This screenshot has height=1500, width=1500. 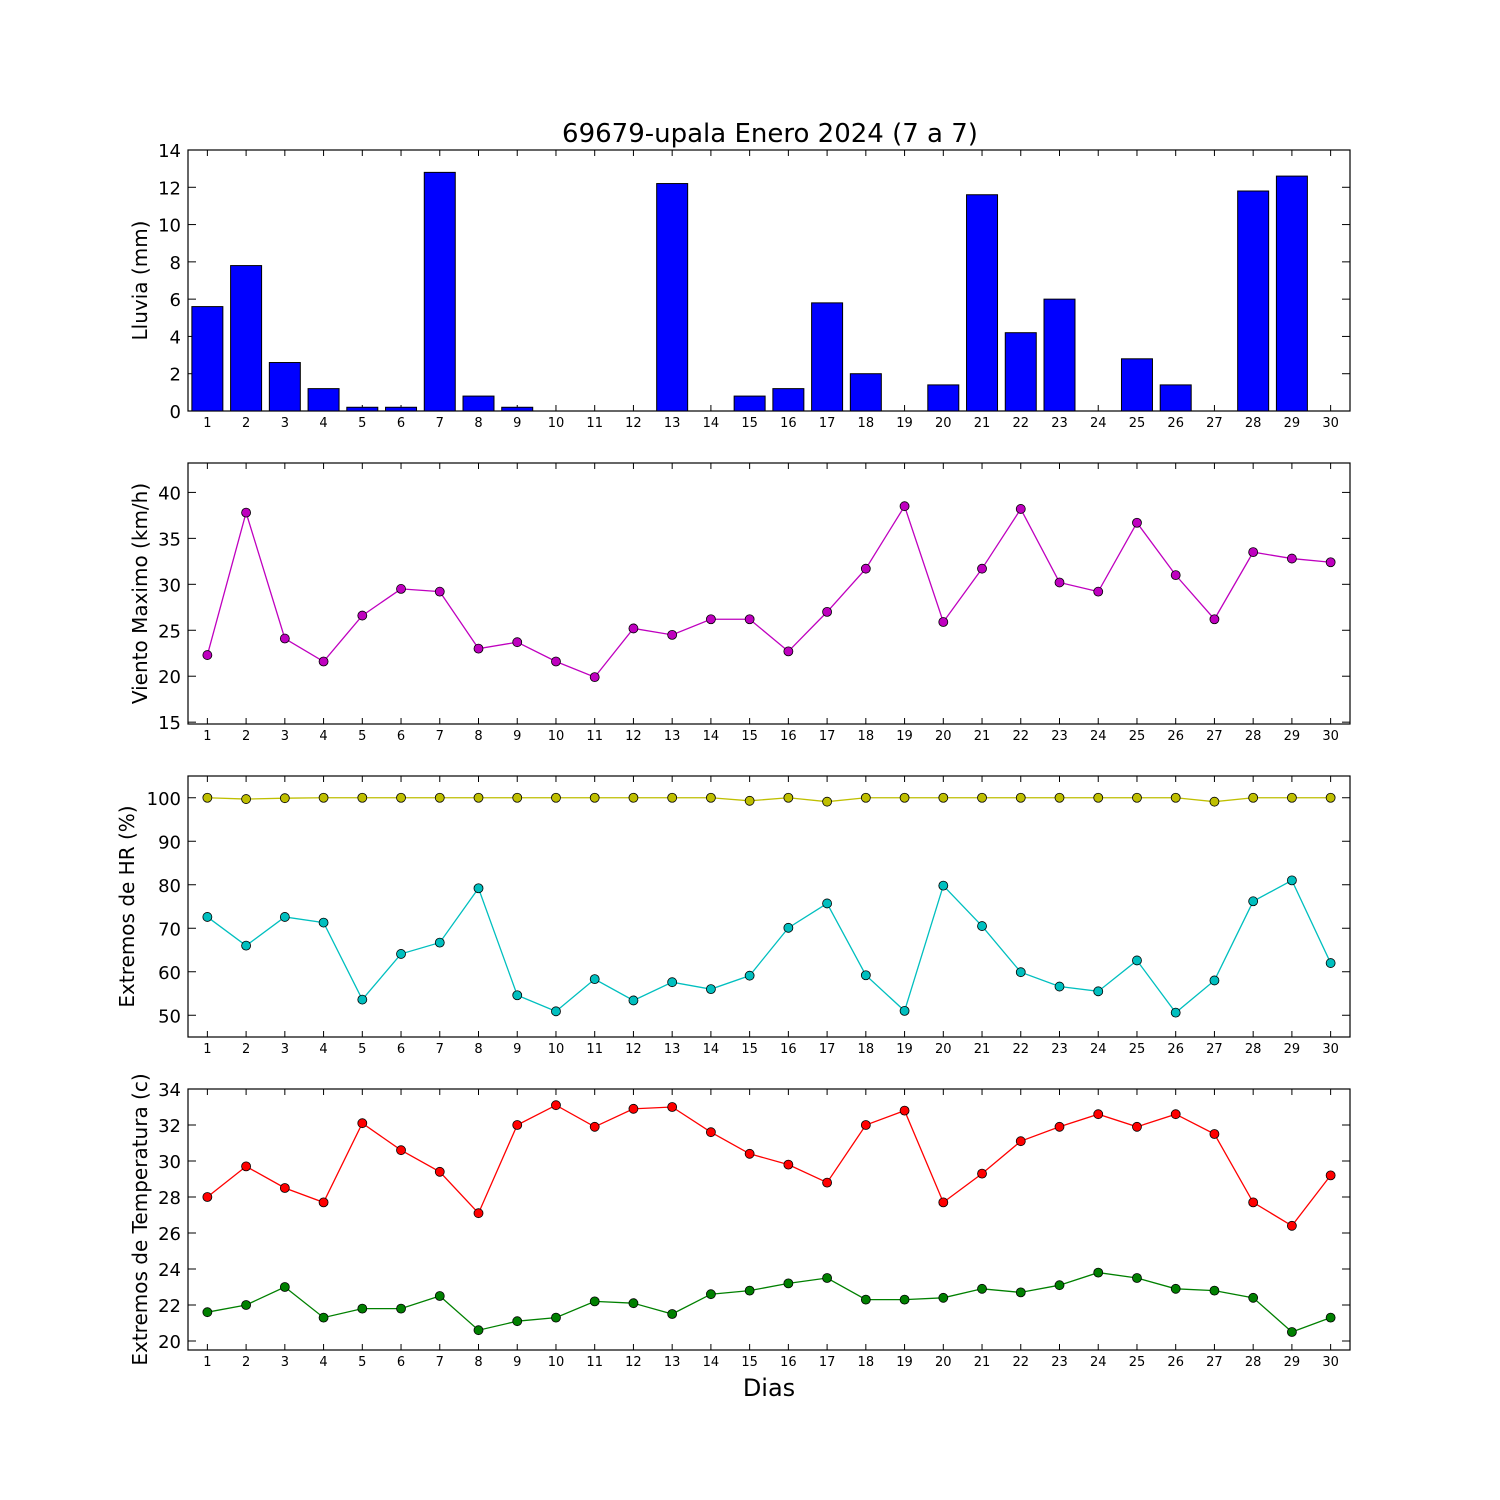 I want to click on y-tick-label: 30, so click(x=169, y=1162).